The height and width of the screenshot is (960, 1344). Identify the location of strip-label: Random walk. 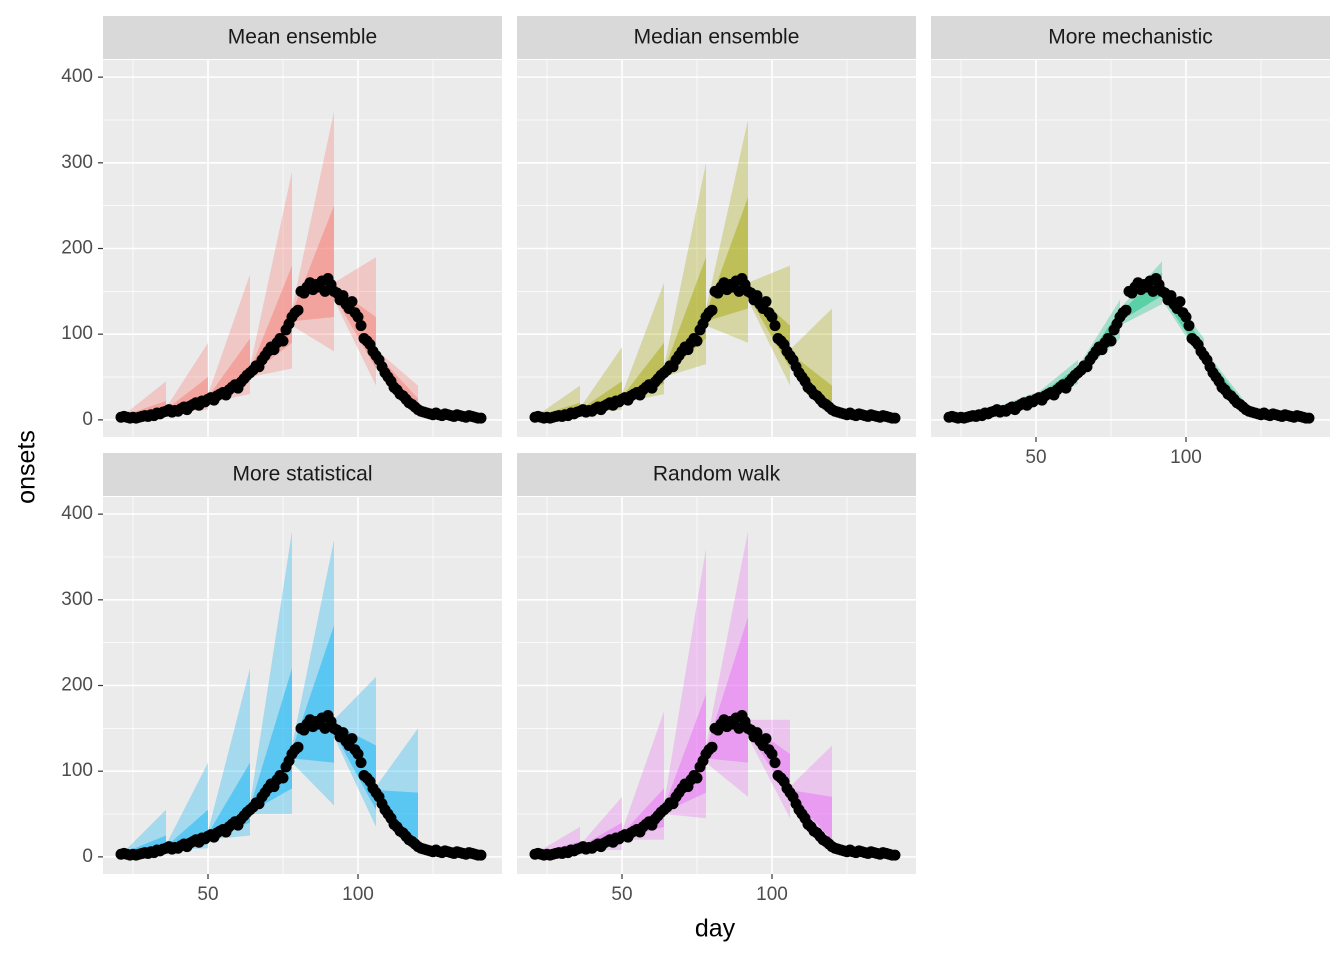
(717, 474).